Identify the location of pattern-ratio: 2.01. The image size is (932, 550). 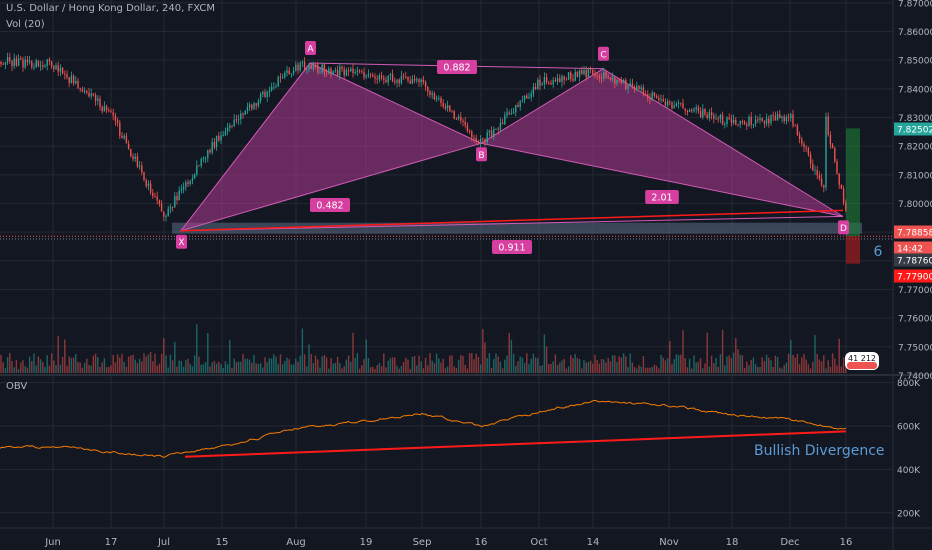
(662, 197).